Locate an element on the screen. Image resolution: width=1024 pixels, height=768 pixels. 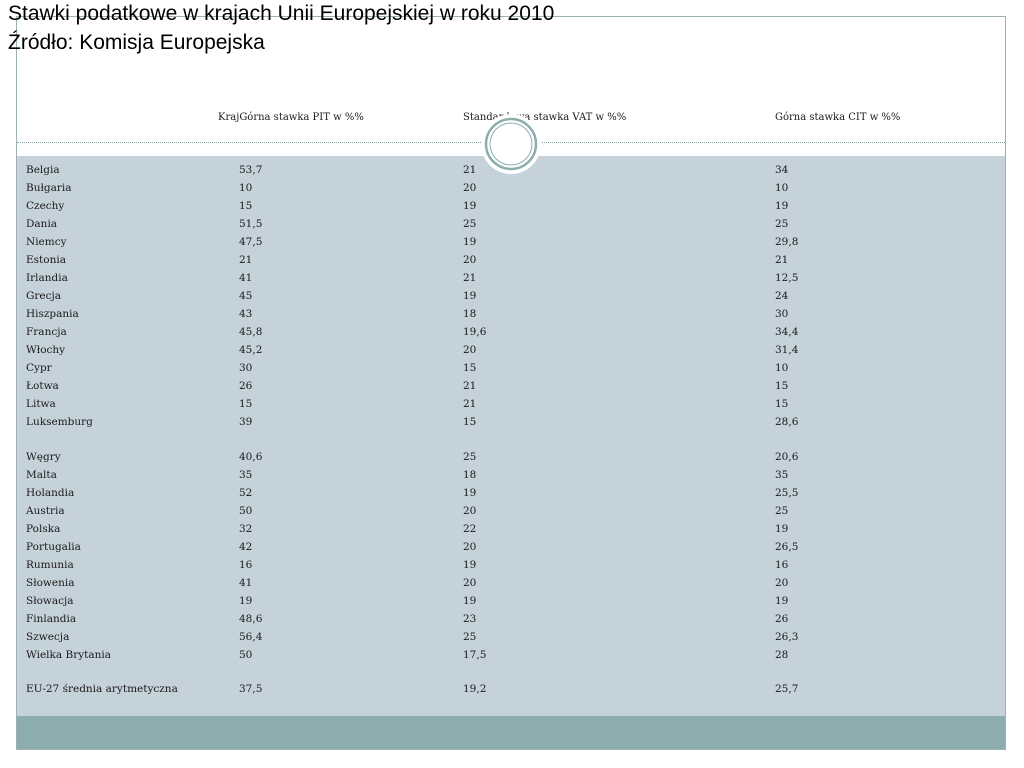
table-row: Łotwa 26 21 15 is located at coordinates (511, 387).